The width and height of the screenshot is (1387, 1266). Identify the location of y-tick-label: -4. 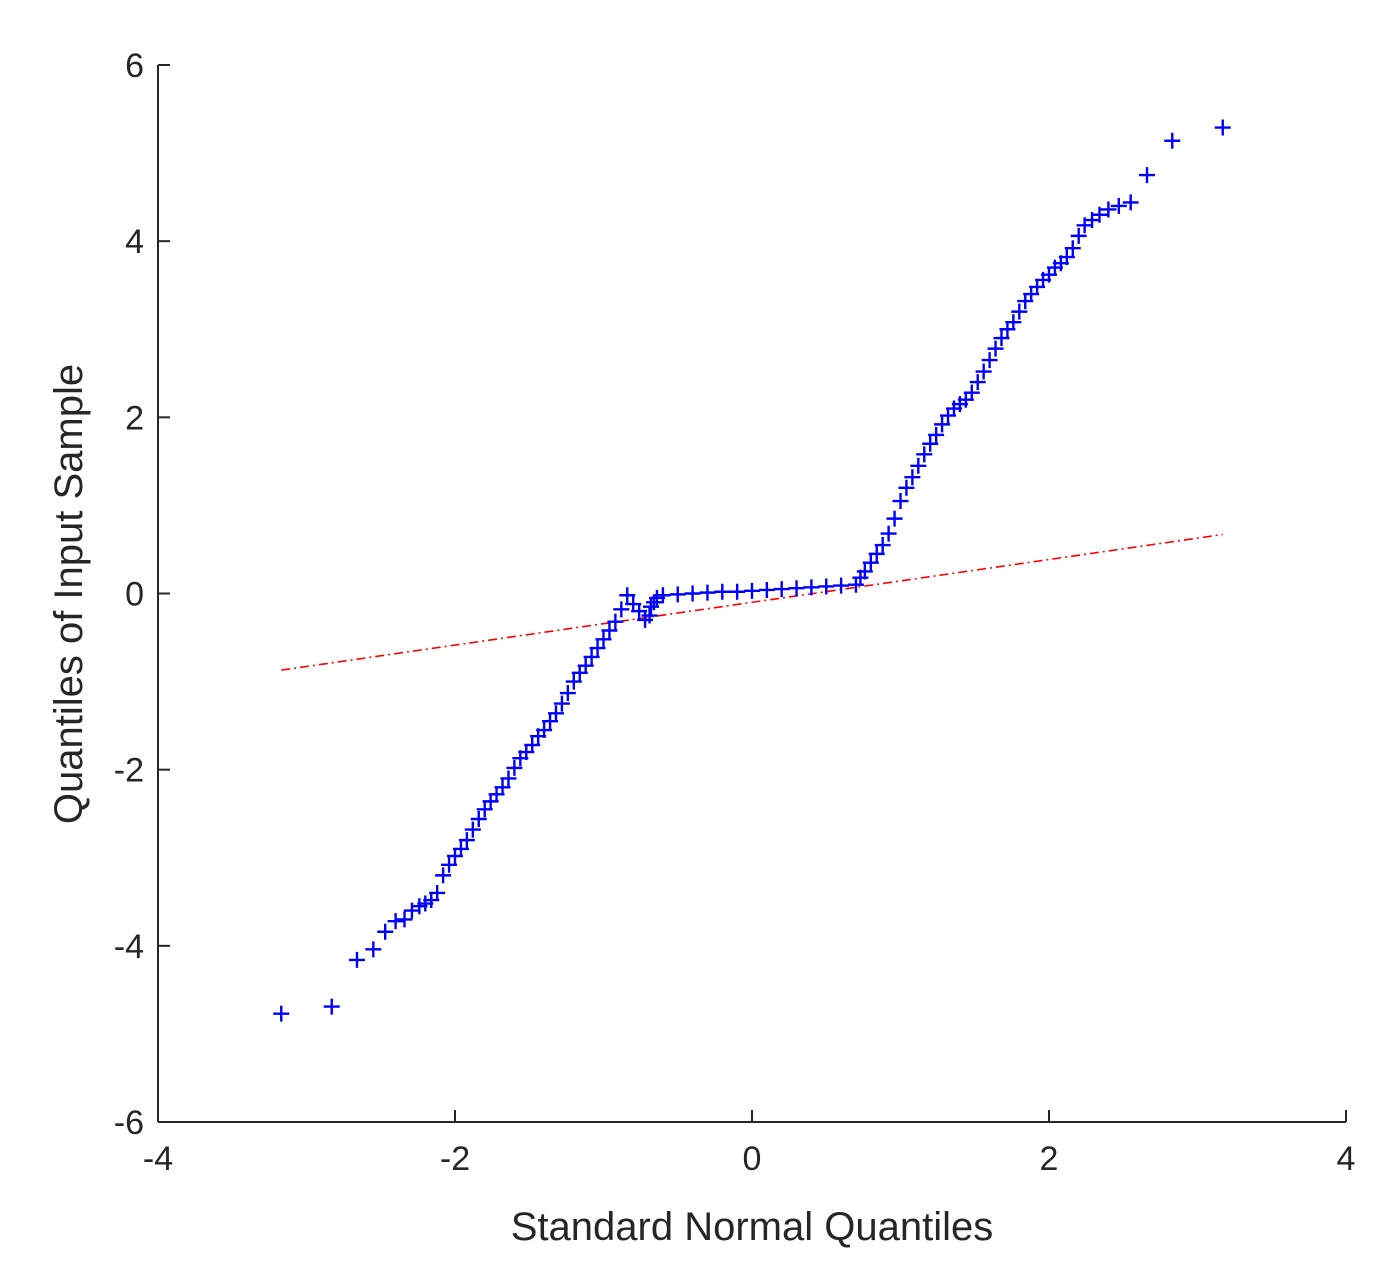
(129, 947).